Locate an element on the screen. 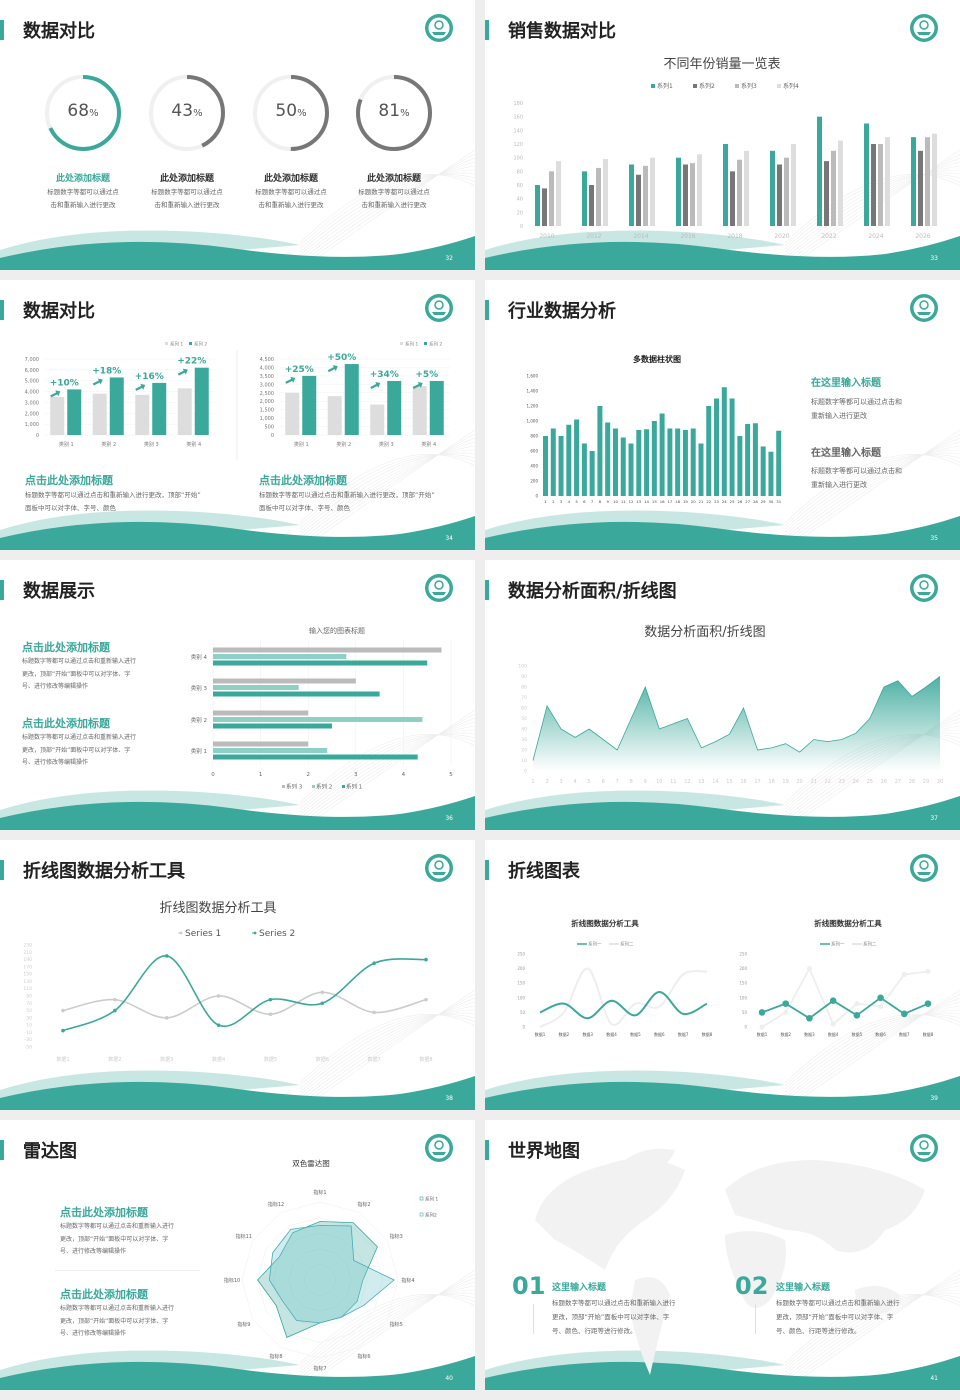 The width and height of the screenshot is (960, 1400). growth-label: +18% is located at coordinates (106, 371).